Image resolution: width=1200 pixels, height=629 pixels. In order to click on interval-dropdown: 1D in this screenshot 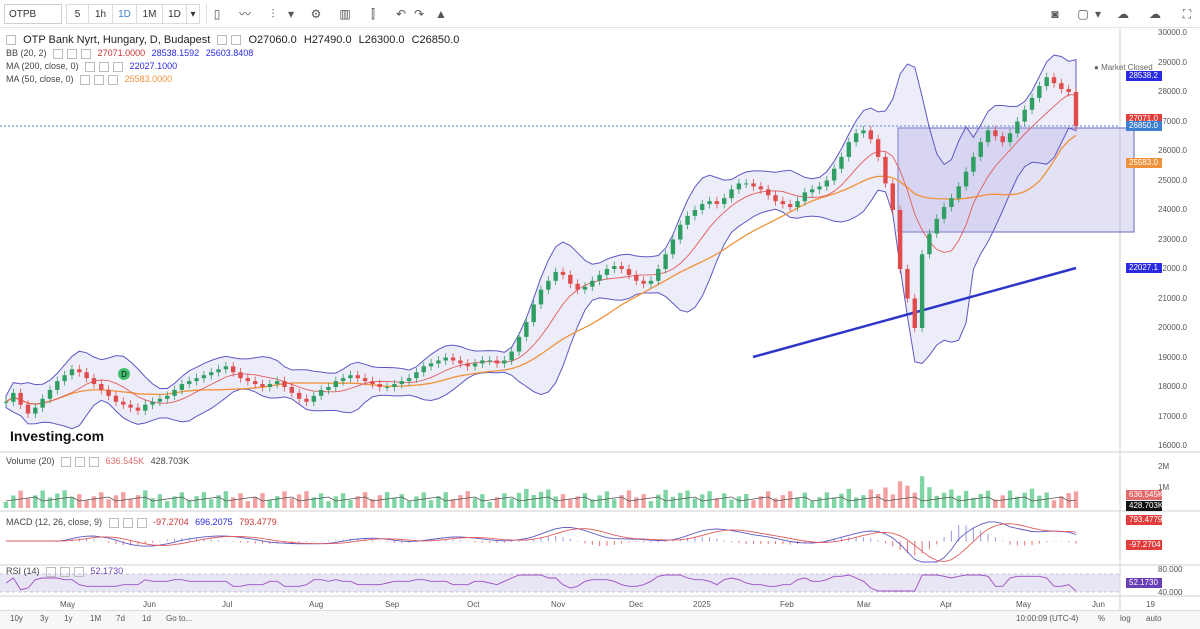, I will do `click(174, 14)`.